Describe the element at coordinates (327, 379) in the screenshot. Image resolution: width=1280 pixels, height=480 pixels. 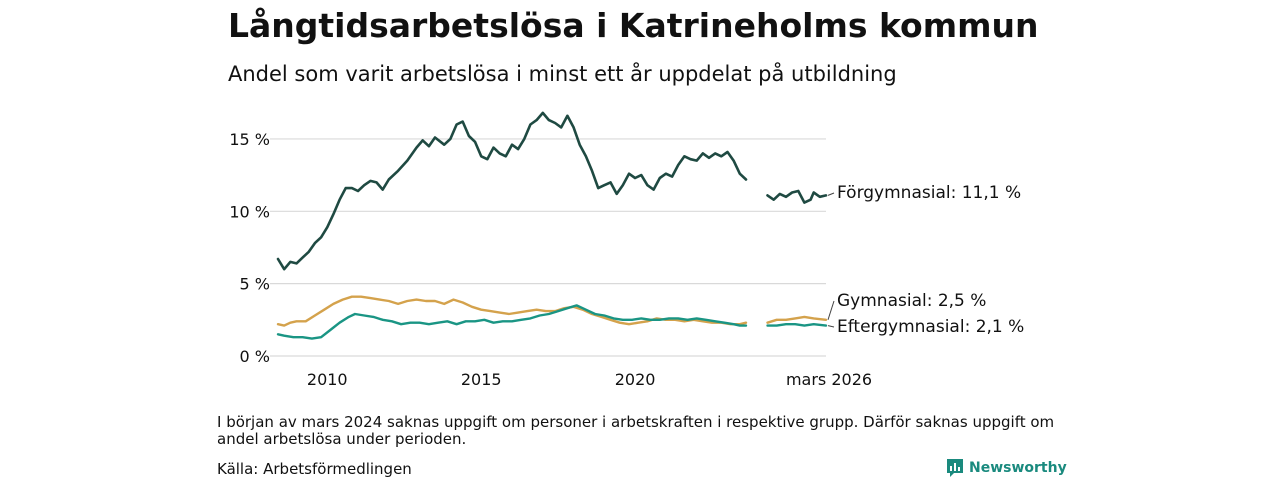
I see `x-tick-label: 2010` at that location.